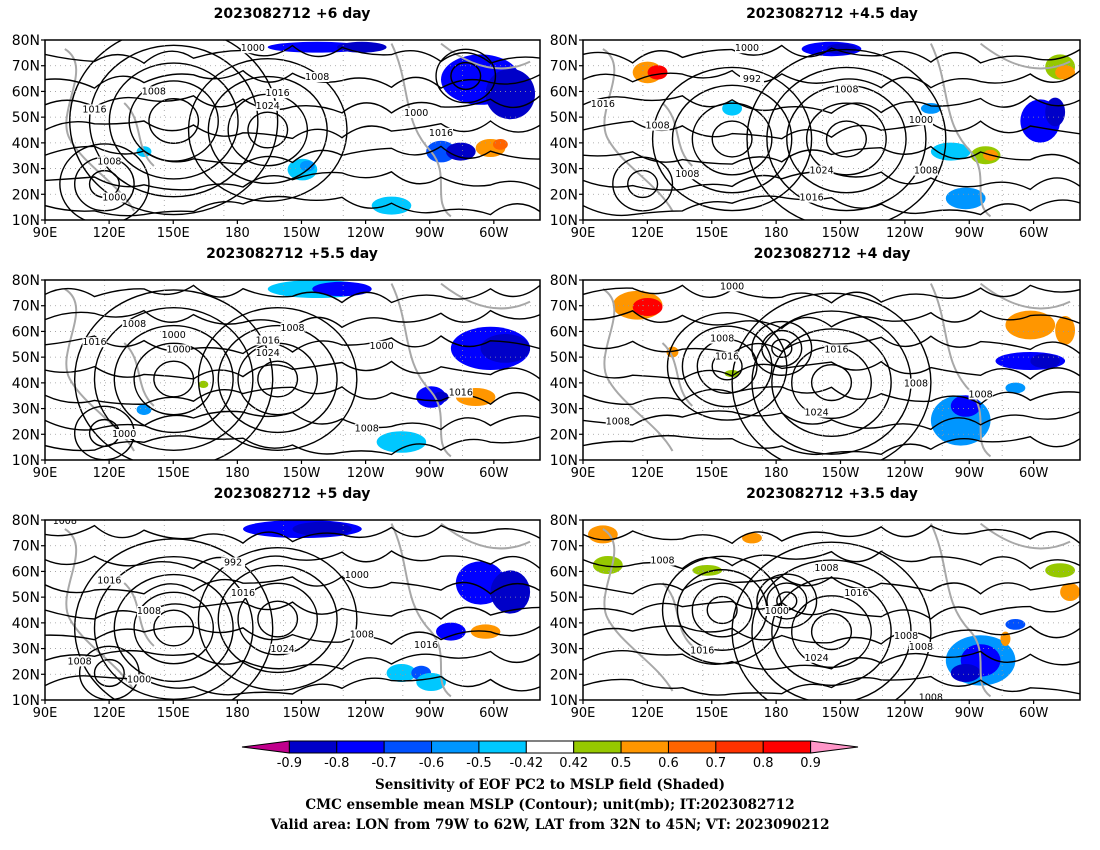 The height and width of the screenshot is (850, 1100). Describe the element at coordinates (233, 562) in the screenshot. I see `isobar-label: 992` at that location.